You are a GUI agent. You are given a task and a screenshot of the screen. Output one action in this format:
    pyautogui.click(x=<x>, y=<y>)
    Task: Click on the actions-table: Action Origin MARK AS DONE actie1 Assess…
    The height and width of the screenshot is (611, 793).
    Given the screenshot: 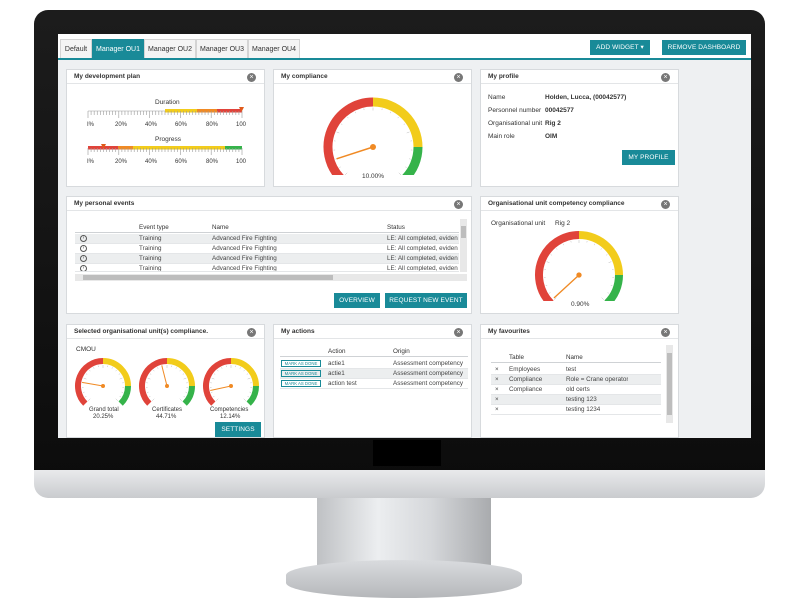 What is the action you would take?
    pyautogui.click(x=374, y=372)
    